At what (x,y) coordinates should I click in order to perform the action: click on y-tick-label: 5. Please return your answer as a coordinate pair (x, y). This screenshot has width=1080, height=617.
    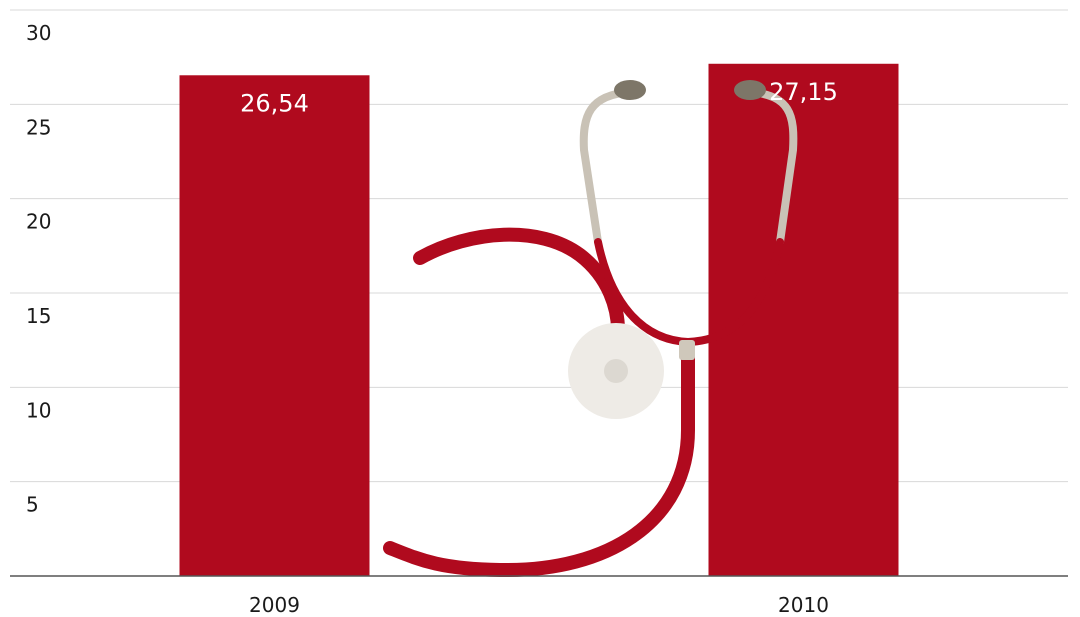
    Looking at the image, I should click on (32, 505).